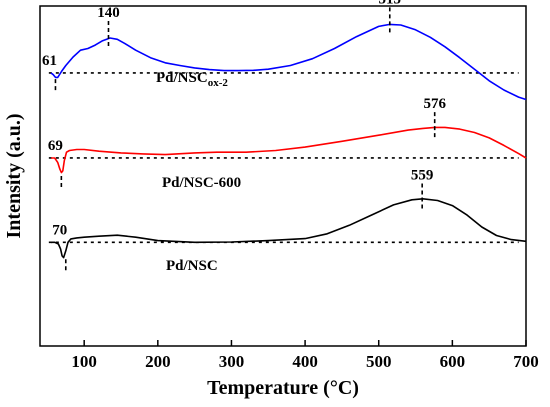 The image size is (550, 407). Describe the element at coordinates (379, 361) in the screenshot. I see `x-tick-label-500: 500` at that location.